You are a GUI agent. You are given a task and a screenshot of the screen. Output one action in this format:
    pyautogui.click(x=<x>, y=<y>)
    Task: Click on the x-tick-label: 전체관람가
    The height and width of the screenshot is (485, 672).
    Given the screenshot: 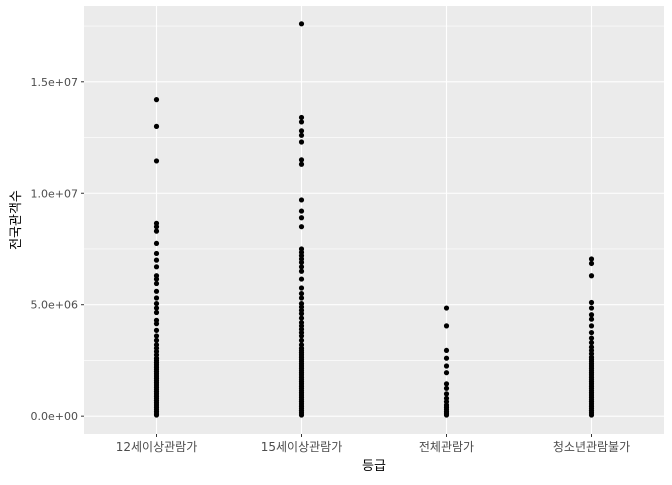 What is the action you would take?
    pyautogui.click(x=446, y=447)
    